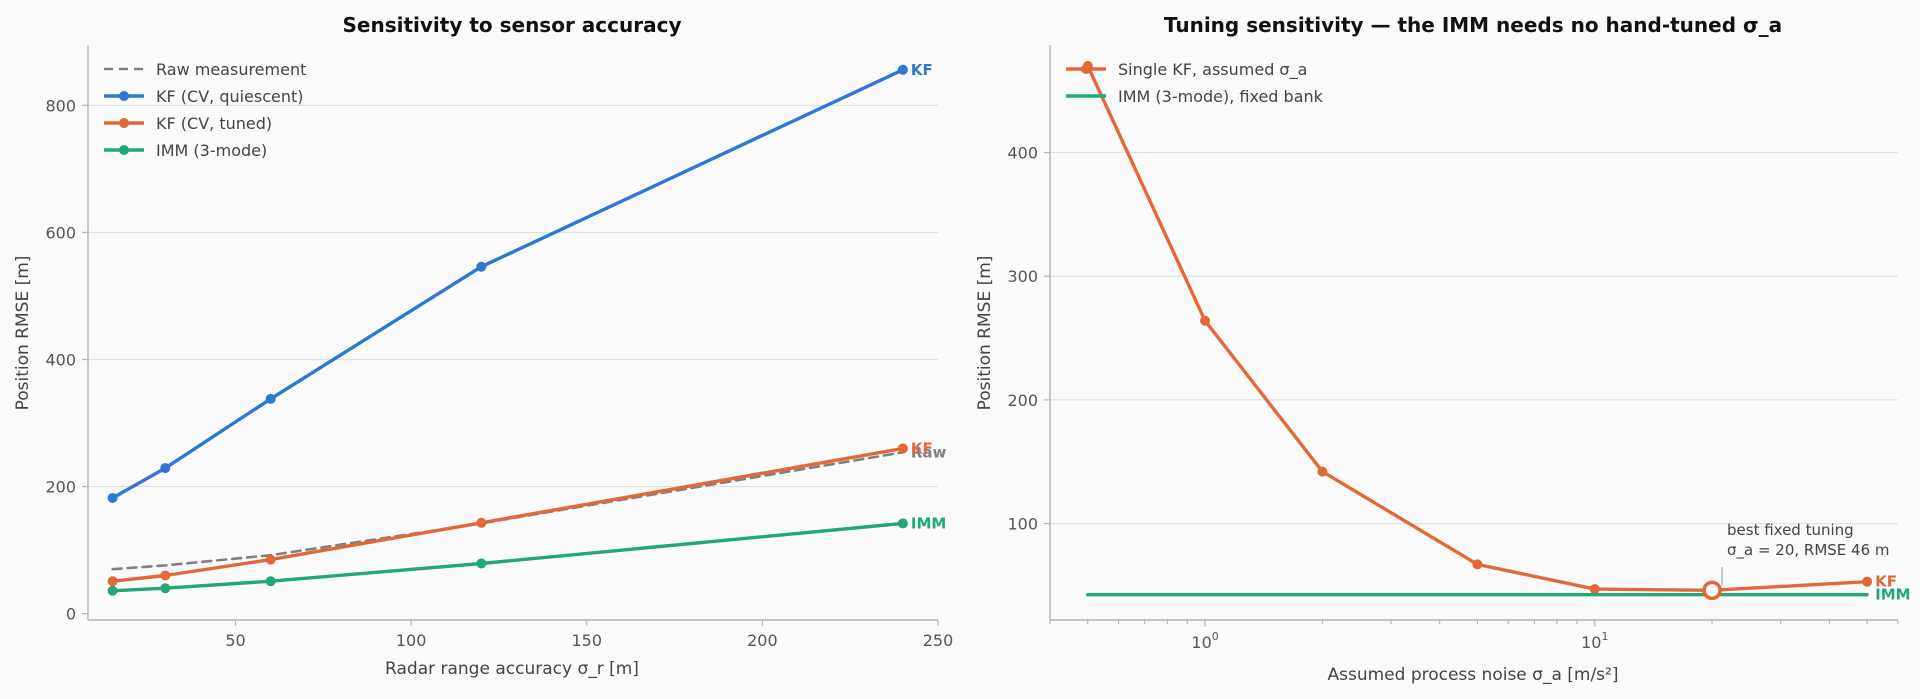 This screenshot has height=699, width=1920. I want to click on right-series-imm-3-mode-fixed-bank-end-label: IMM, so click(1892, 595).